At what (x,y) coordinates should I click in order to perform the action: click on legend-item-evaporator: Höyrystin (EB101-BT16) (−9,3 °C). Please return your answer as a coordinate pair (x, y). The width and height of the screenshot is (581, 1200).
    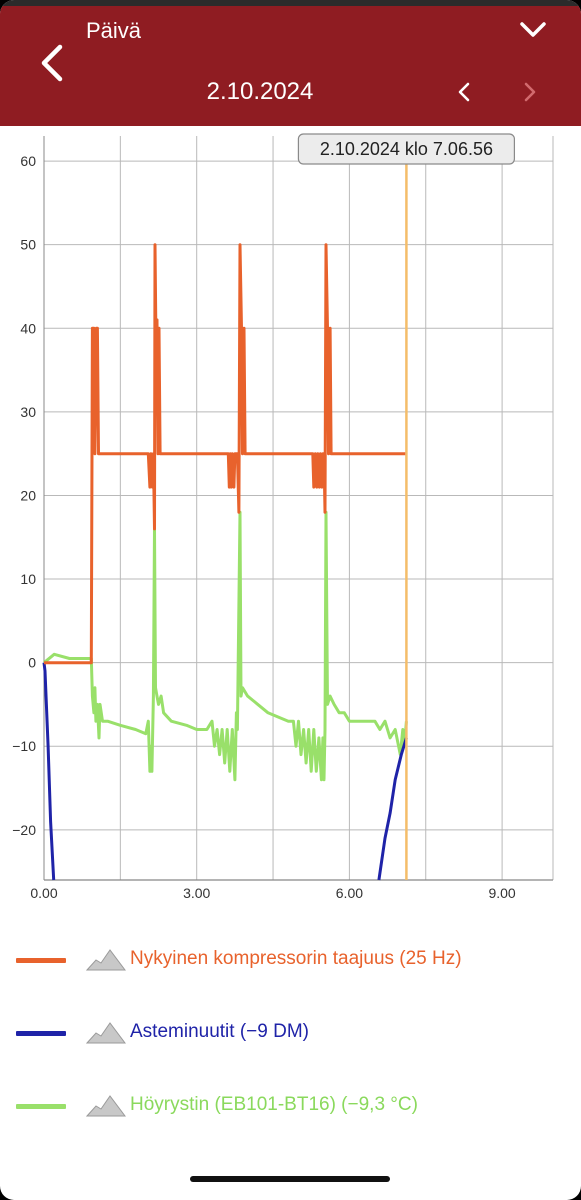
    Looking at the image, I should click on (296, 1106).